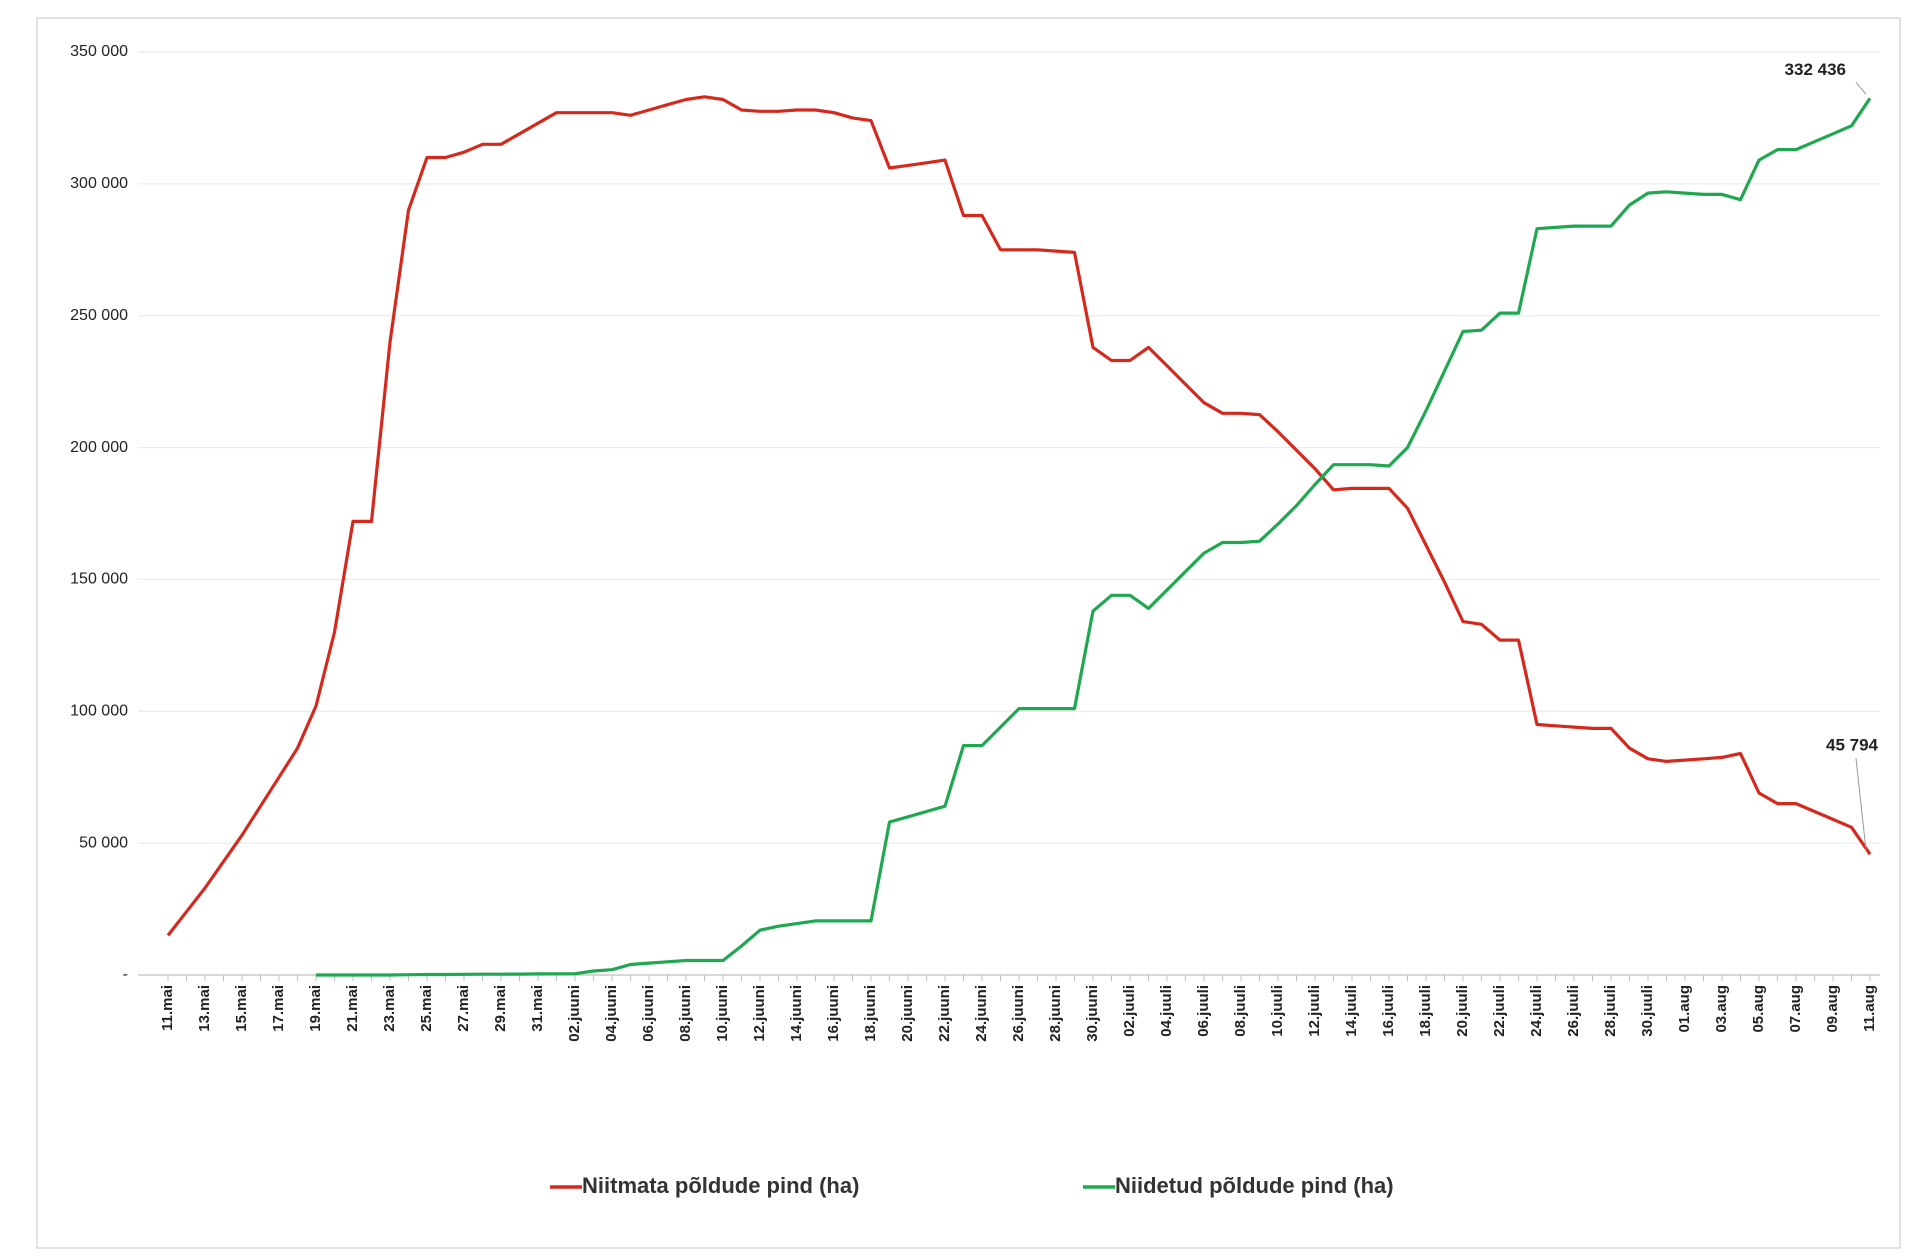 This screenshot has height=1260, width=1920. What do you see at coordinates (870, 1013) in the screenshot?
I see `x-tick-label: 18.juuni` at bounding box center [870, 1013].